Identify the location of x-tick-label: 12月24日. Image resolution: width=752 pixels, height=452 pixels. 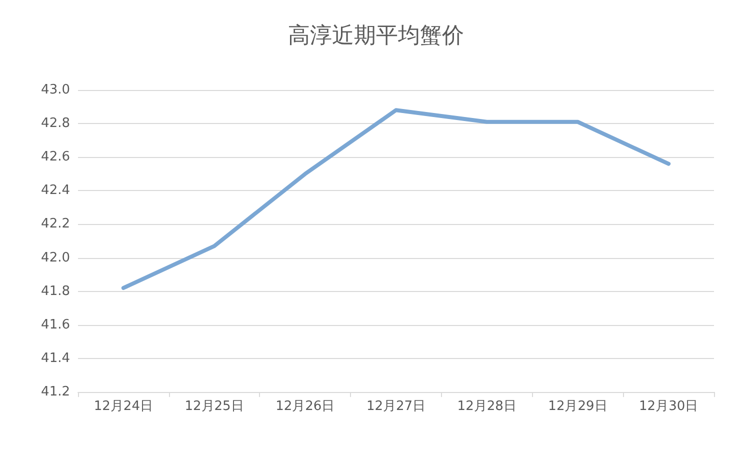
(123, 406).